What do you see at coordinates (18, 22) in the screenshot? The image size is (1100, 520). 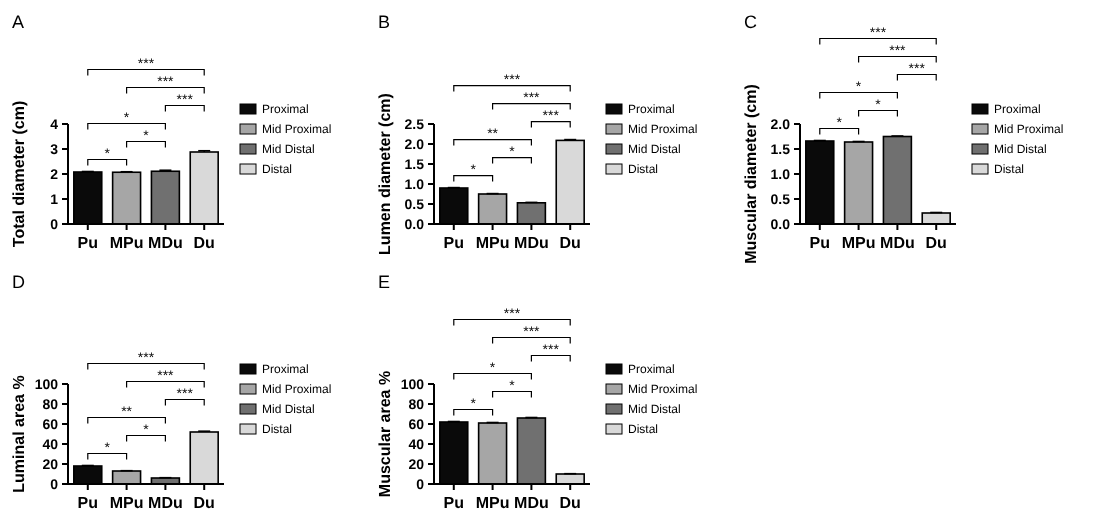 I see `chart-title: A` at bounding box center [18, 22].